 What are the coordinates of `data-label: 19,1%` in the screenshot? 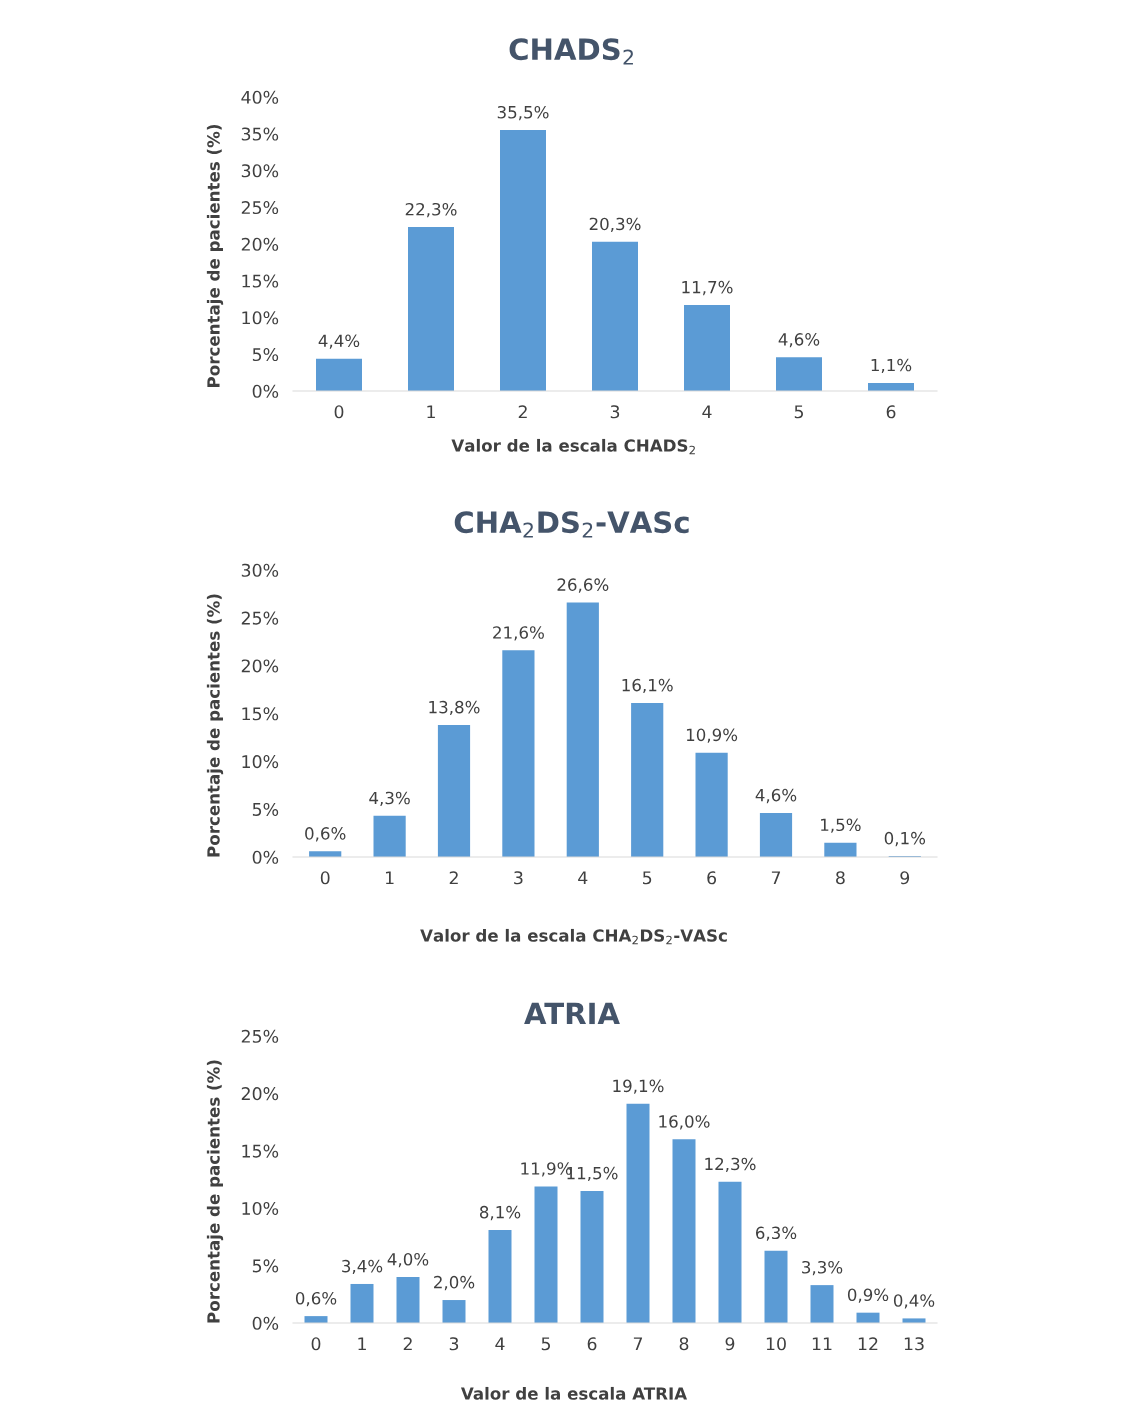 It's located at (638, 1086).